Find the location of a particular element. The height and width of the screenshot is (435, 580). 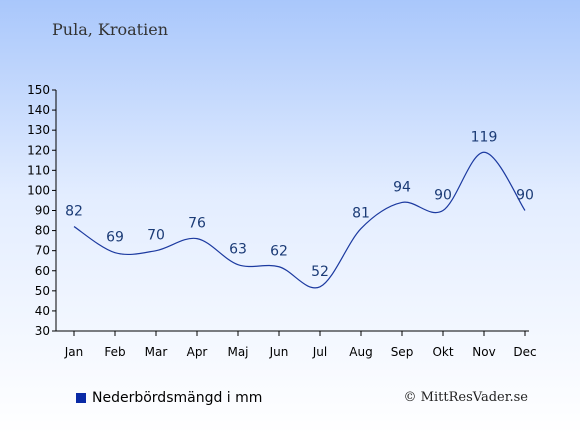

chart-title: Pula, Kroatien is located at coordinates (110, 29).